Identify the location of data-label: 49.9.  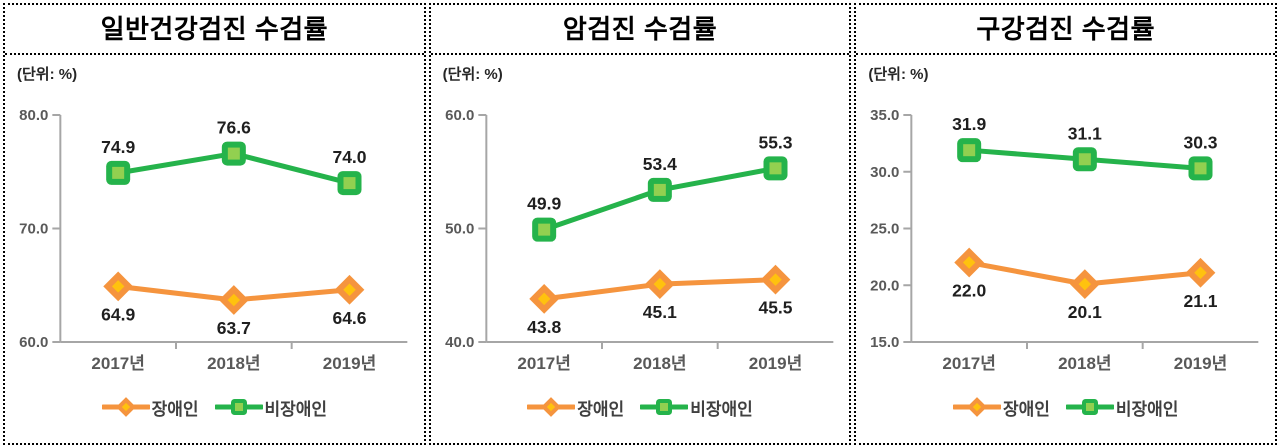
(544, 204).